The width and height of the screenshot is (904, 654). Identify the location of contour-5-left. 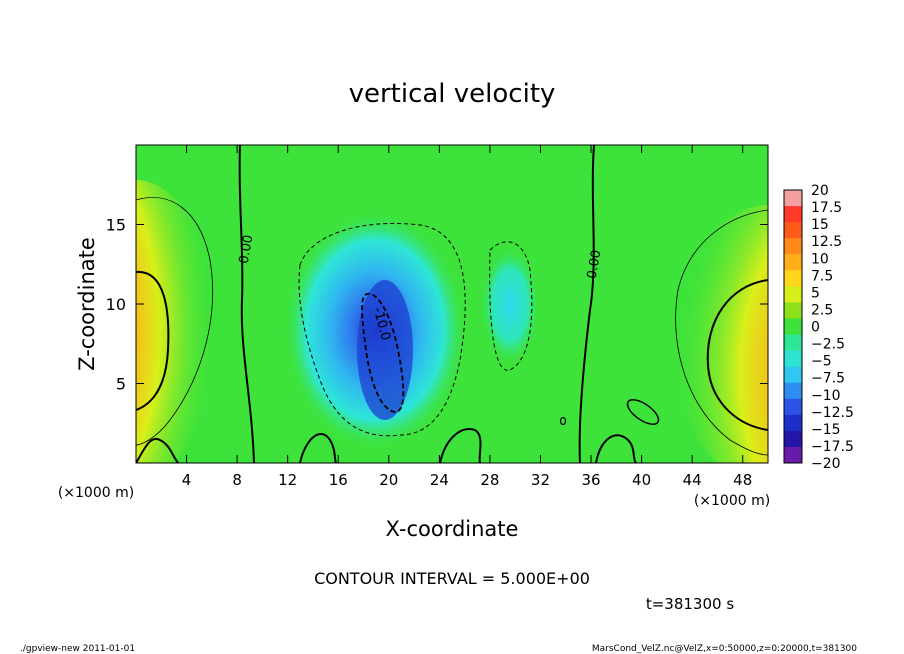
(174, 321).